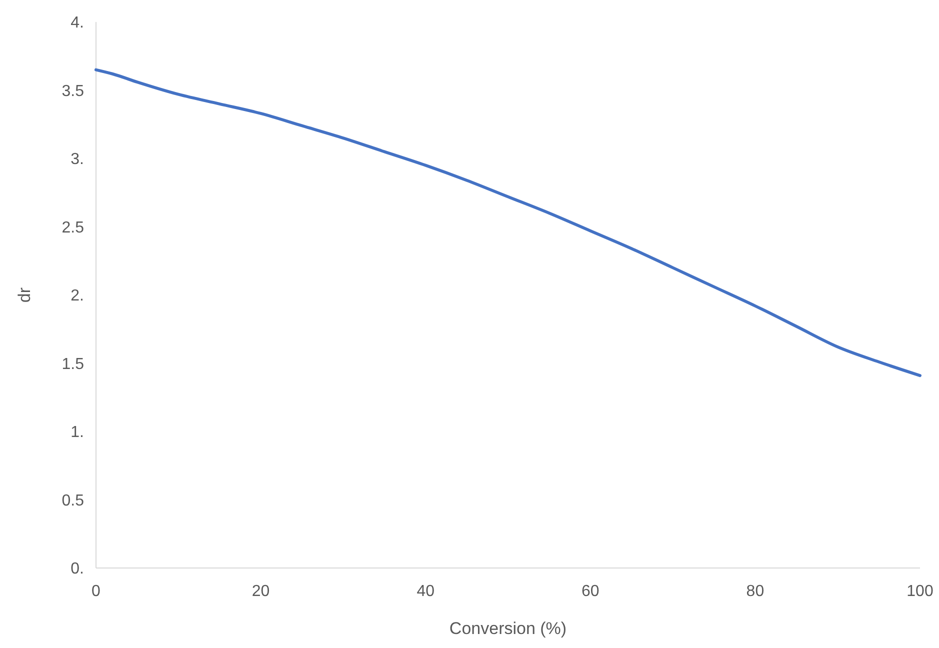 The width and height of the screenshot is (939, 648). What do you see at coordinates (425, 591) in the screenshot?
I see `x-tick-label: 40` at bounding box center [425, 591].